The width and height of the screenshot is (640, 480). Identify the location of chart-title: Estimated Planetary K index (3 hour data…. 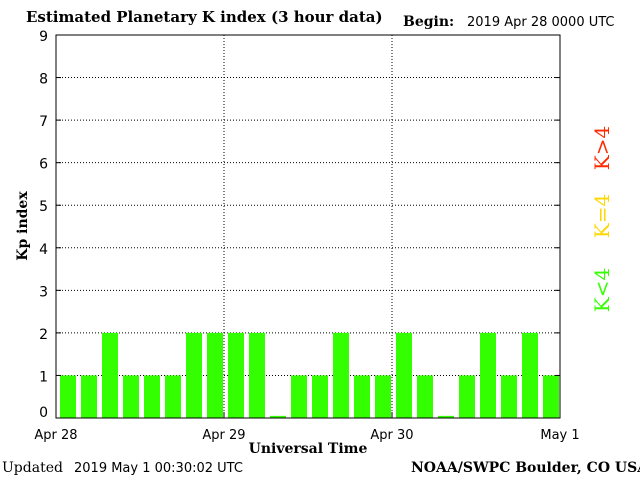
(204, 17).